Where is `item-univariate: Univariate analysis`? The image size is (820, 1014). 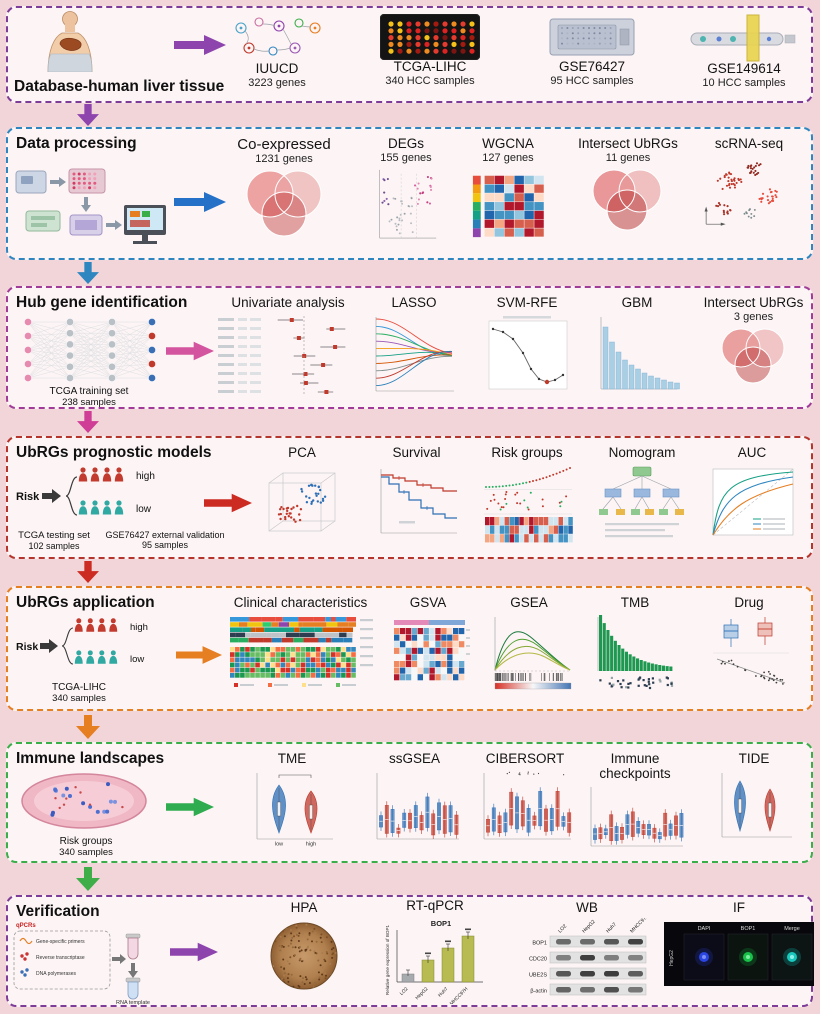
item-univariate: Univariate analysis is located at coordinates (288, 346).